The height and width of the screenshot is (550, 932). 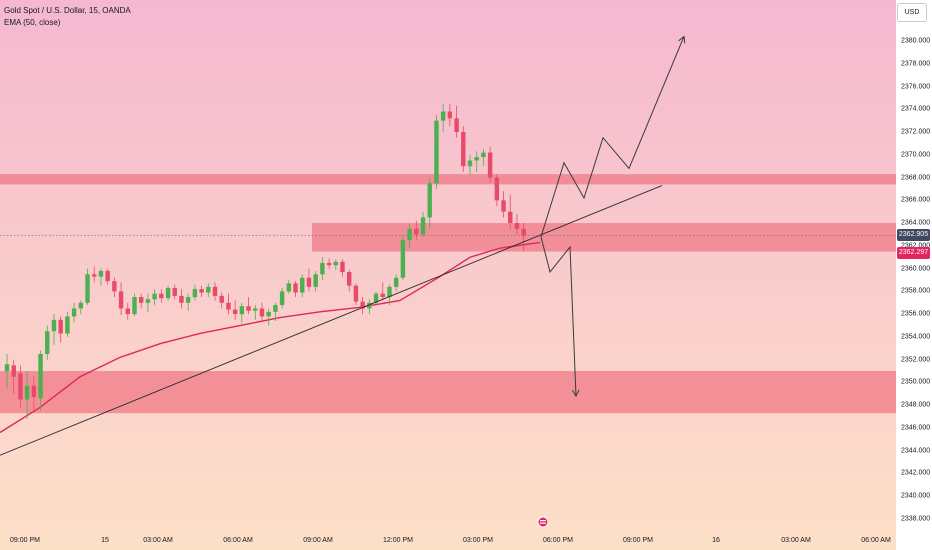 I want to click on time-tick-label: 12:00 PM, so click(x=398, y=540).